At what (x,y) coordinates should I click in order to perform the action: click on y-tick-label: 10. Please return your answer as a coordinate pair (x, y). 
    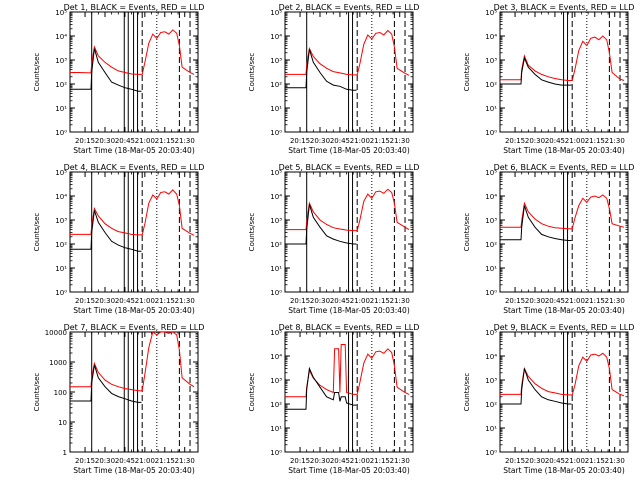
    Looking at the image, I should click on (62, 423).